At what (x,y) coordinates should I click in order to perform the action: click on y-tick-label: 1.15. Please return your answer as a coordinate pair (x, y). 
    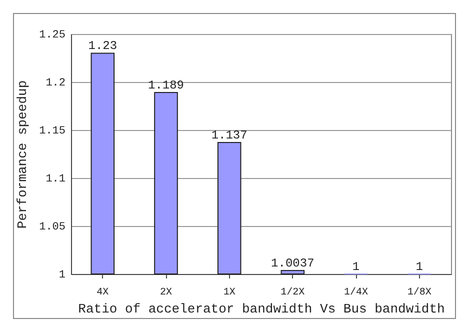
    Looking at the image, I should click on (52, 132).